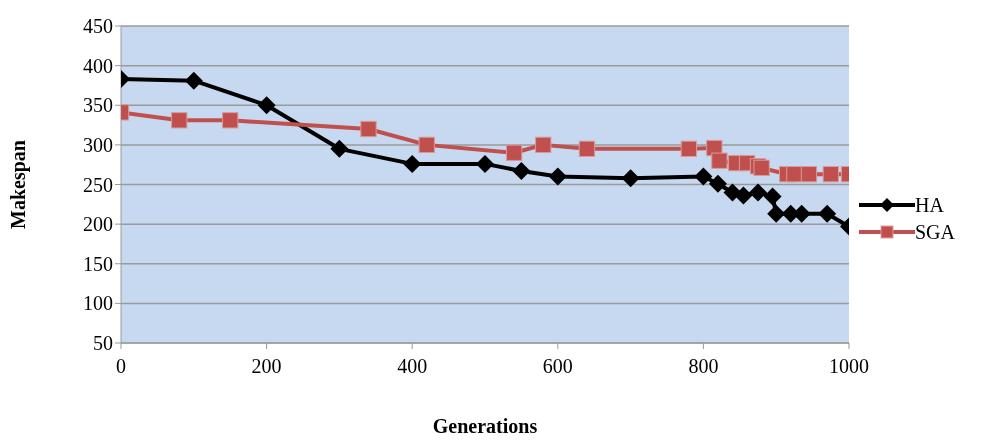 This screenshot has height=440, width=1007. What do you see at coordinates (849, 366) in the screenshot?
I see `x-tick-label: 1000` at bounding box center [849, 366].